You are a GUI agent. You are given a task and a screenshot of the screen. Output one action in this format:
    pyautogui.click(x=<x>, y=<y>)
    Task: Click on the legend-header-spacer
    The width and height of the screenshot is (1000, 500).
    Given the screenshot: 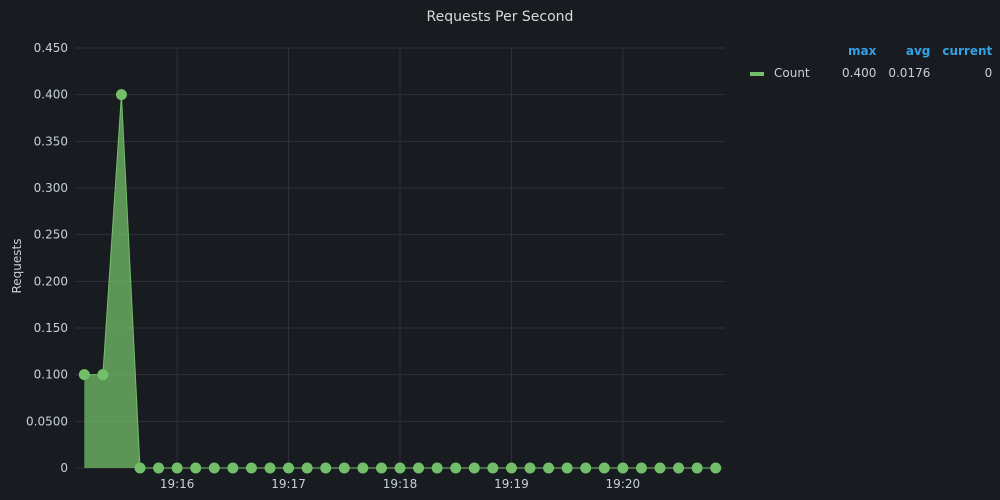 What is the action you would take?
    pyautogui.click(x=785, y=55)
    